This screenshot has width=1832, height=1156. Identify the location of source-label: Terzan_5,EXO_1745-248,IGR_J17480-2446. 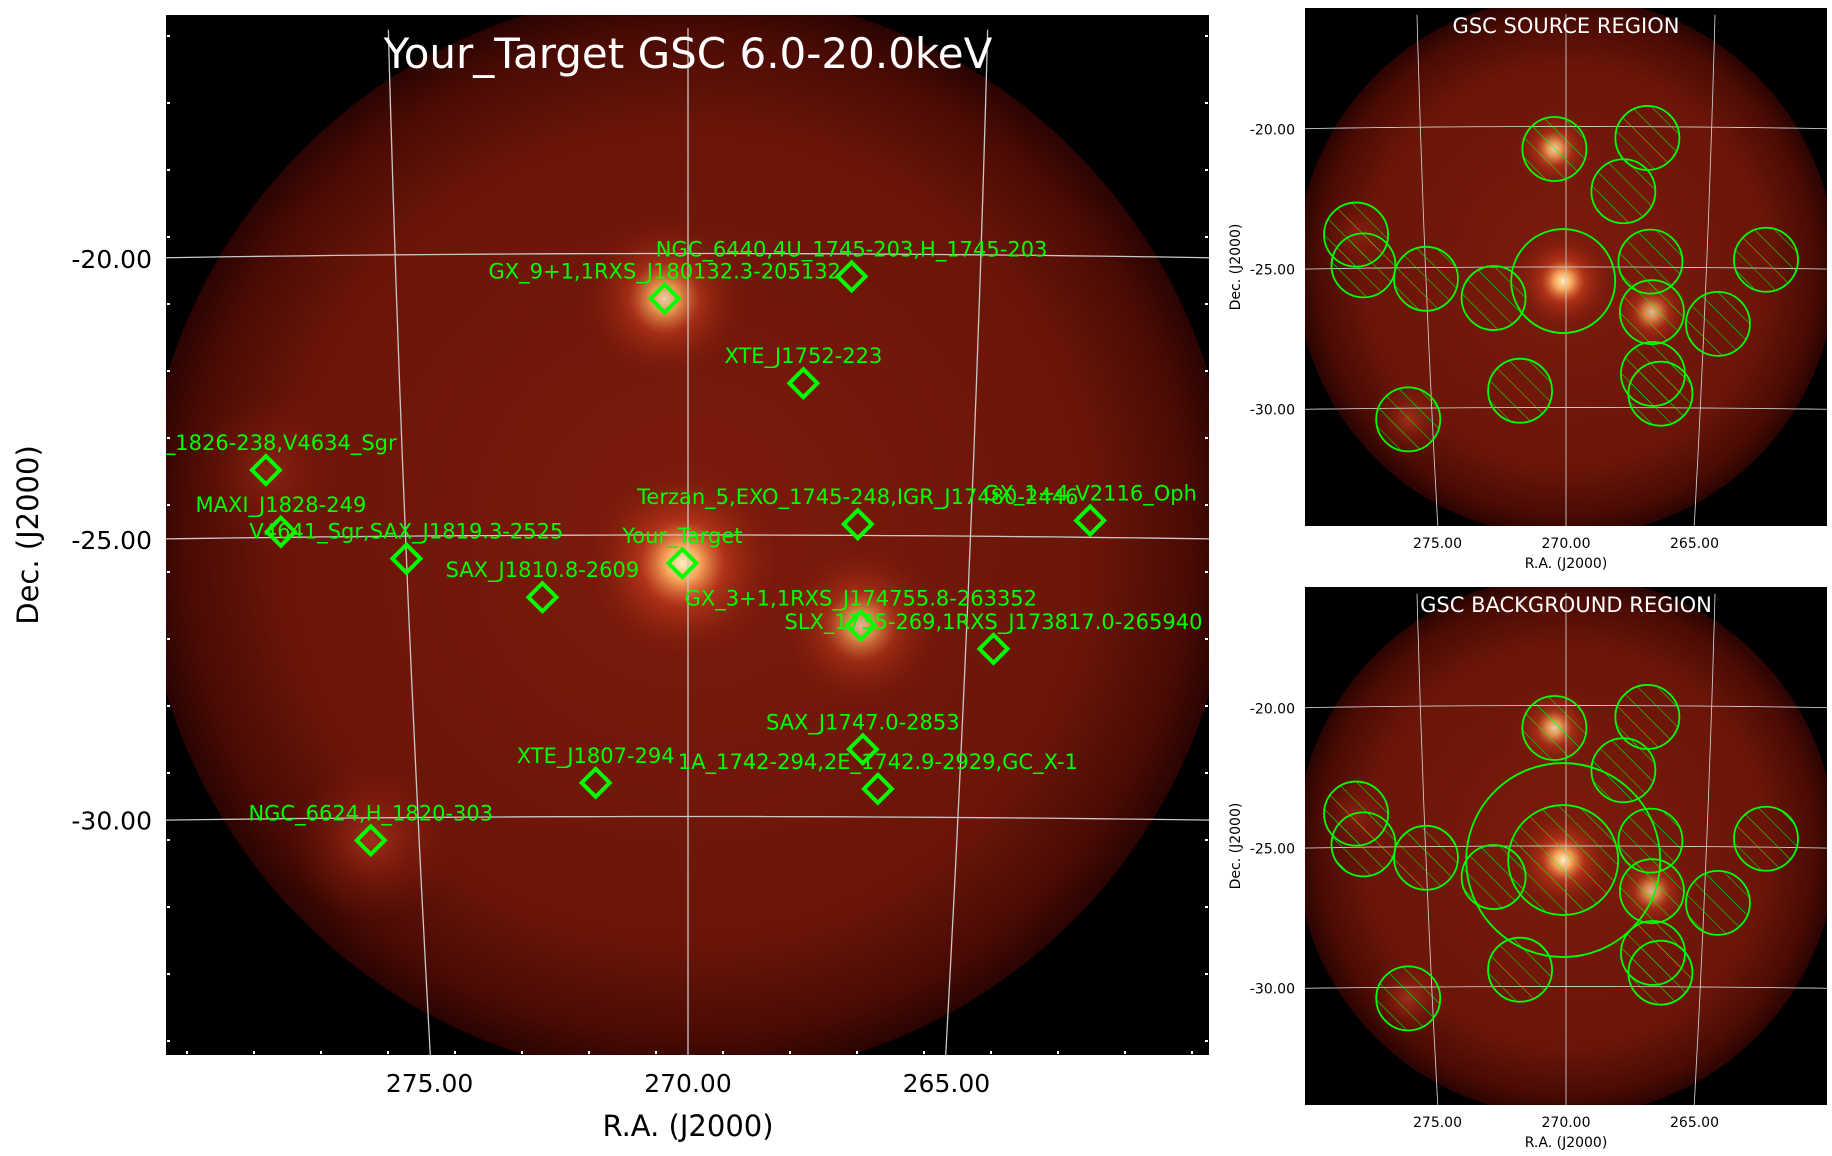
(857, 497).